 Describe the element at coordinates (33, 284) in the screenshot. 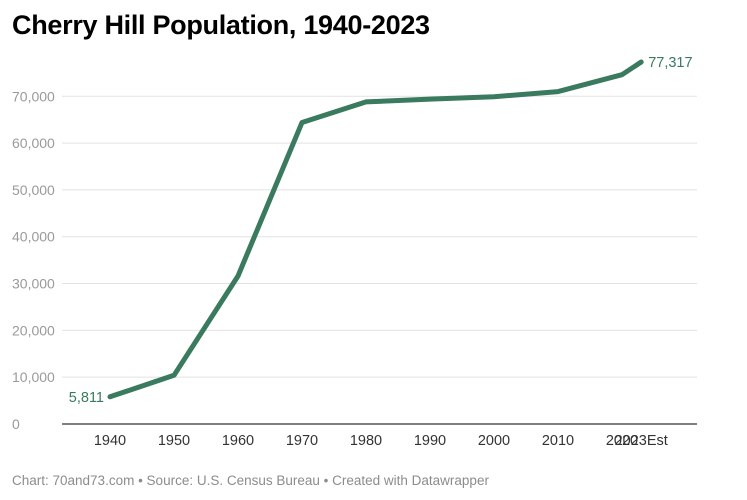

I see `y-tick-label: 30,000` at that location.